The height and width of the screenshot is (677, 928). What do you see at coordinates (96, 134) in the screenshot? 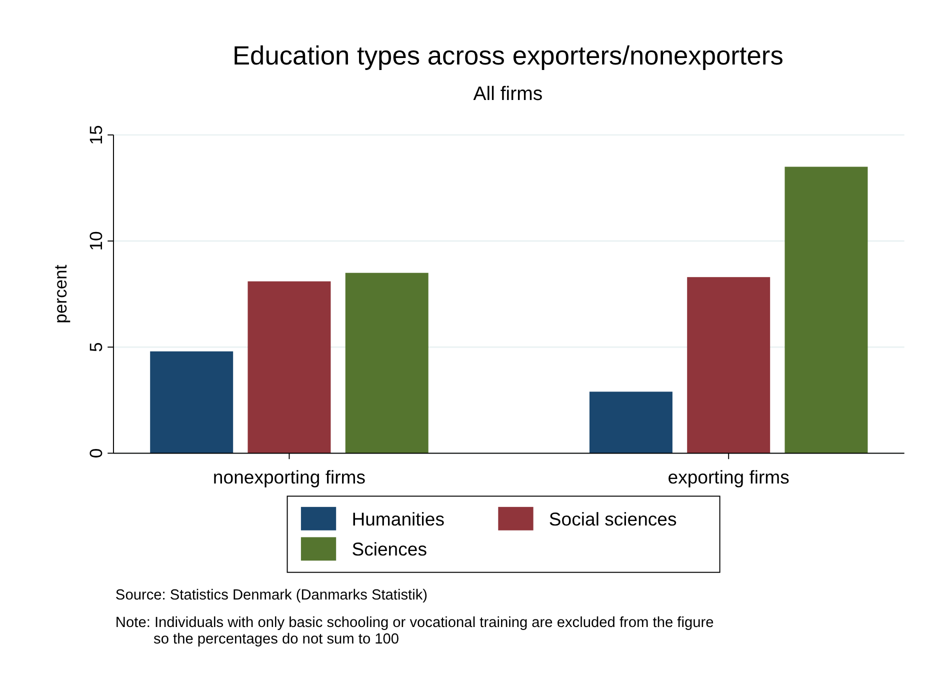
I see `y-tick-label: 15` at bounding box center [96, 134].